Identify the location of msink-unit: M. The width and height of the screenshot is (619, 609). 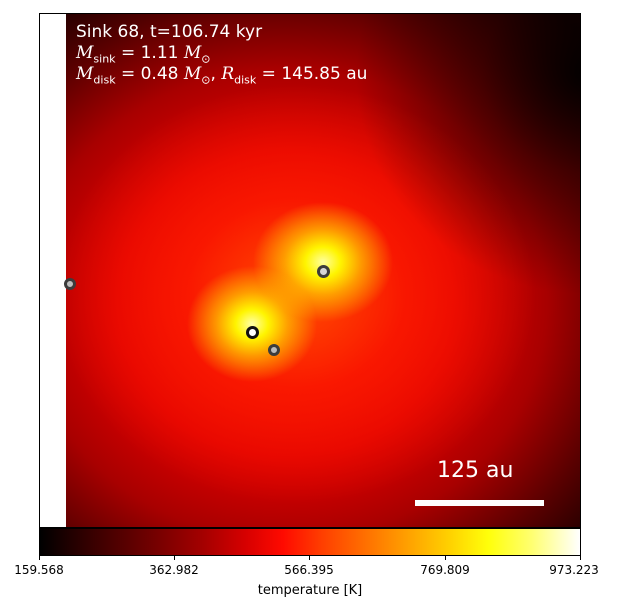
(192, 53).